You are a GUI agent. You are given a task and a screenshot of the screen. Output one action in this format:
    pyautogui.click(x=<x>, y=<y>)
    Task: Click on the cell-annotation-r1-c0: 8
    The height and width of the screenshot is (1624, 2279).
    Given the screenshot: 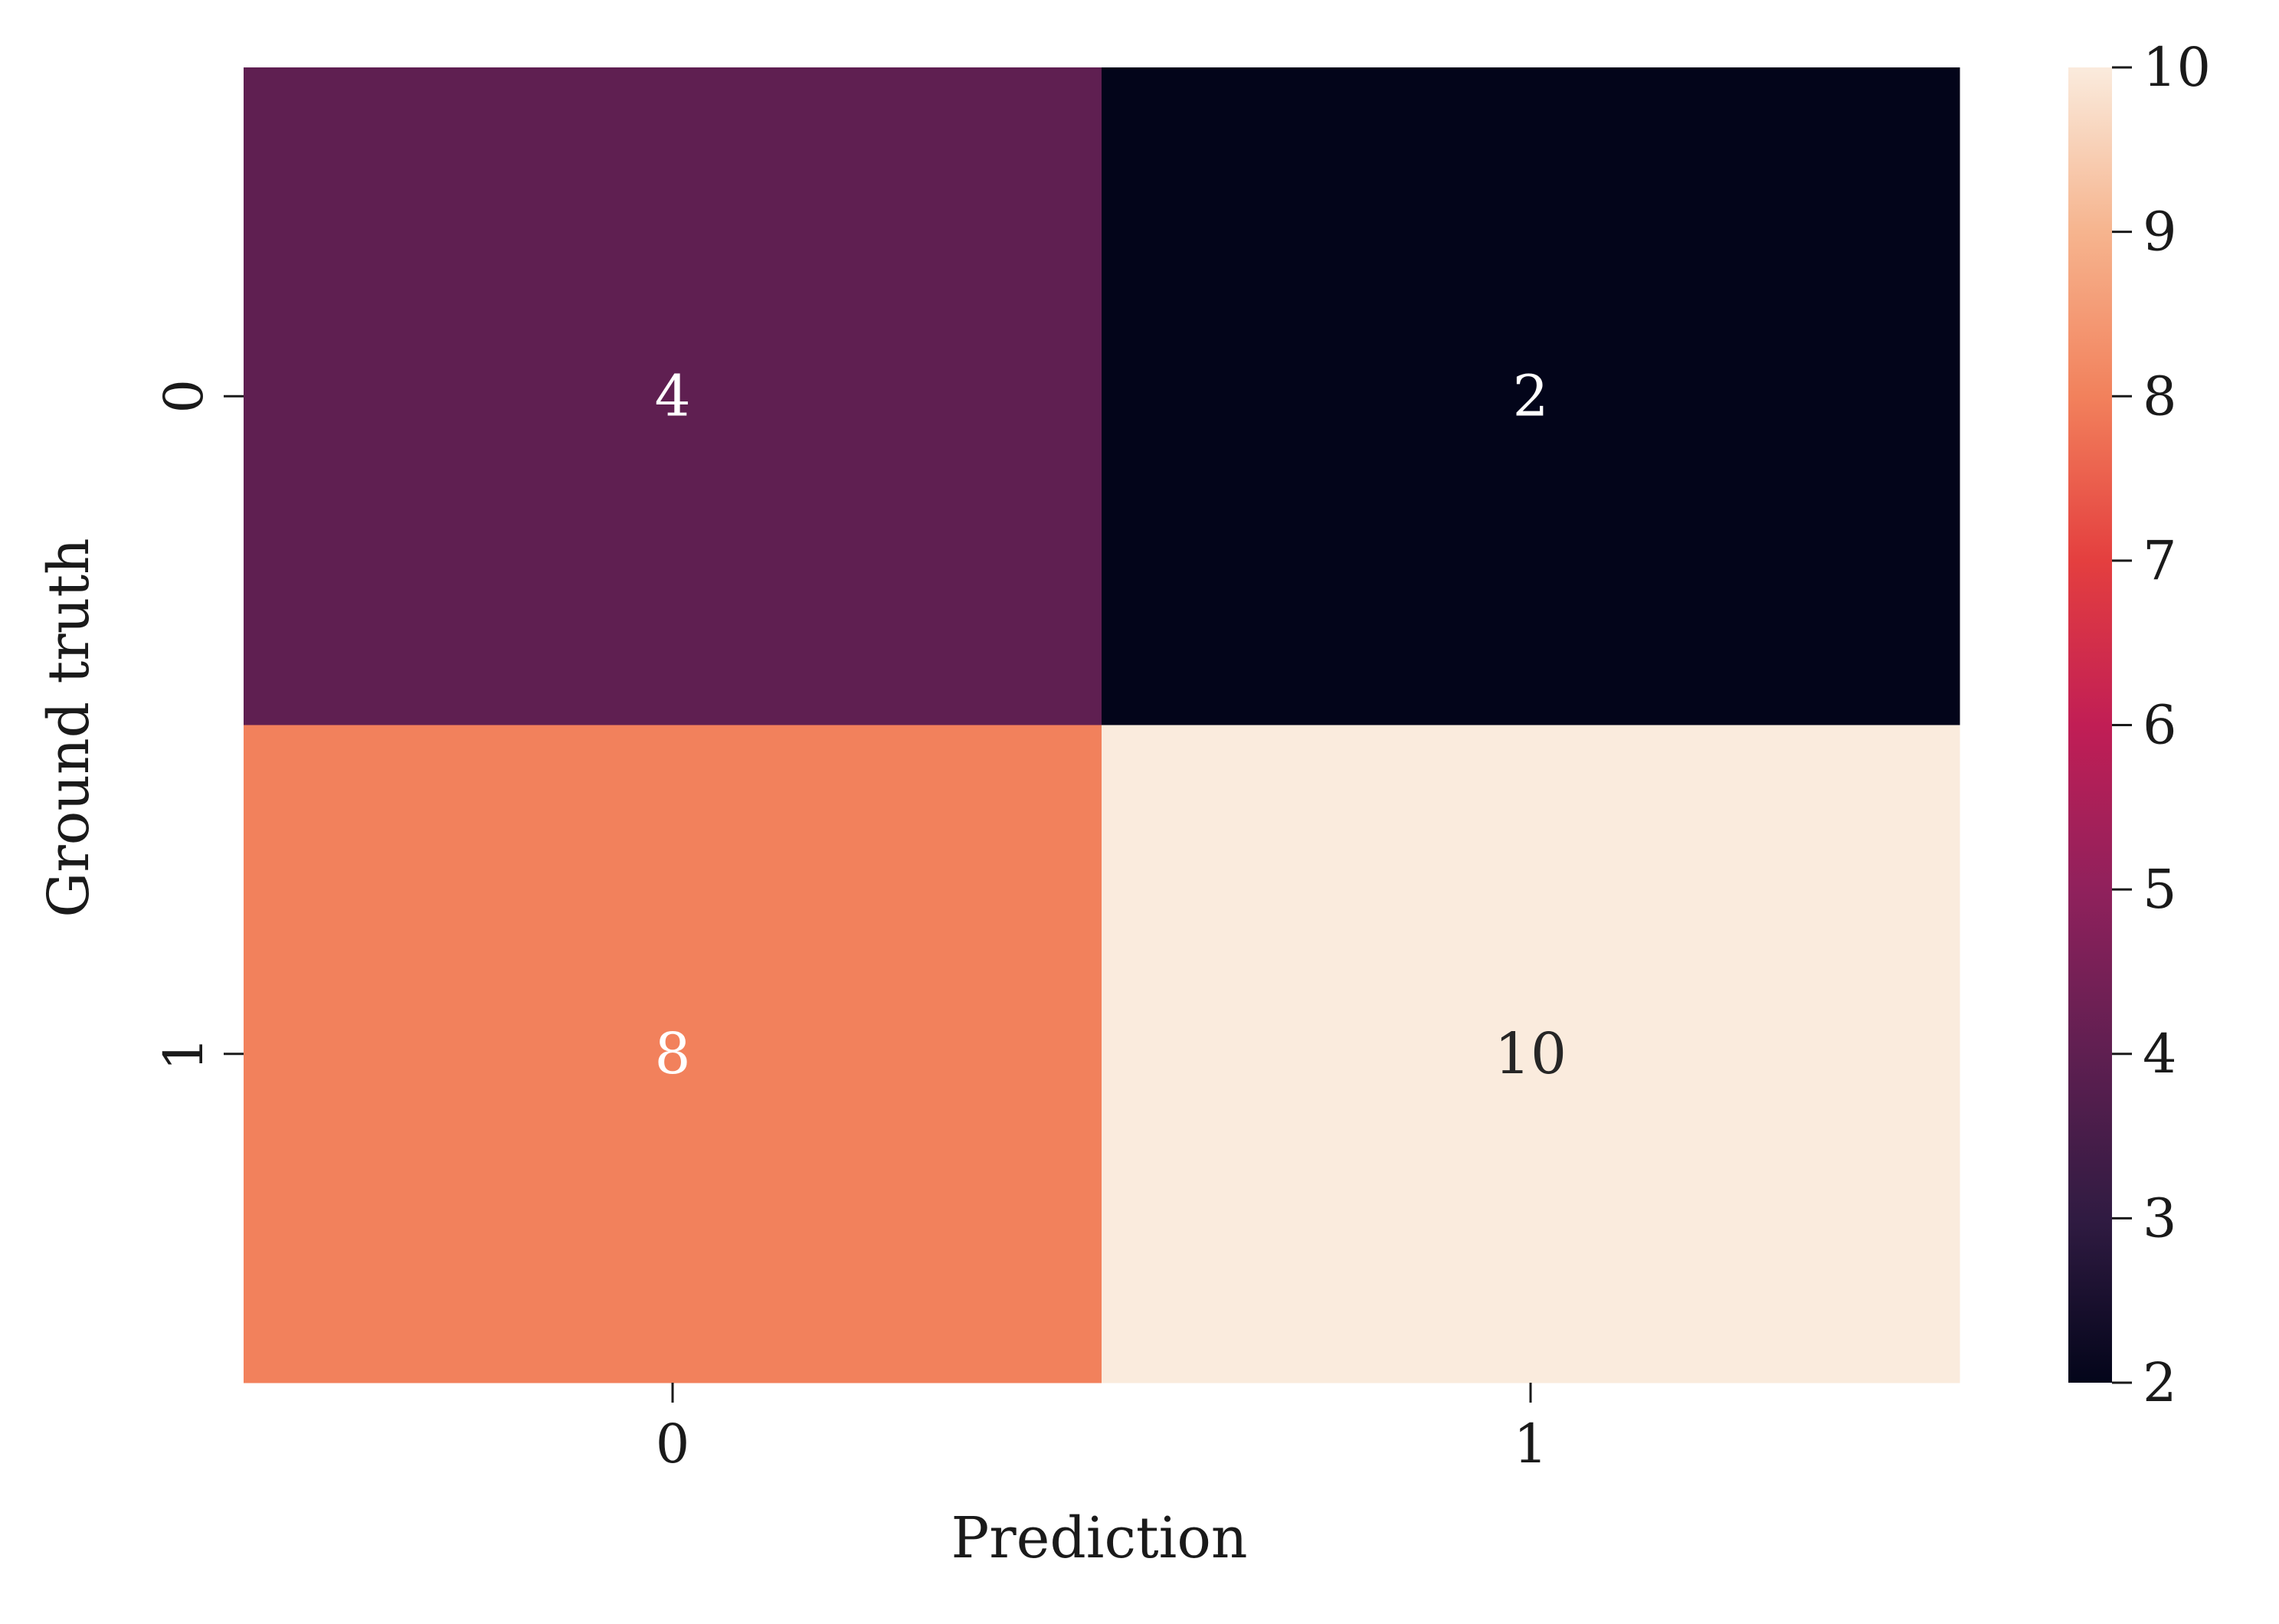 What is the action you would take?
    pyautogui.click(x=672, y=1054)
    